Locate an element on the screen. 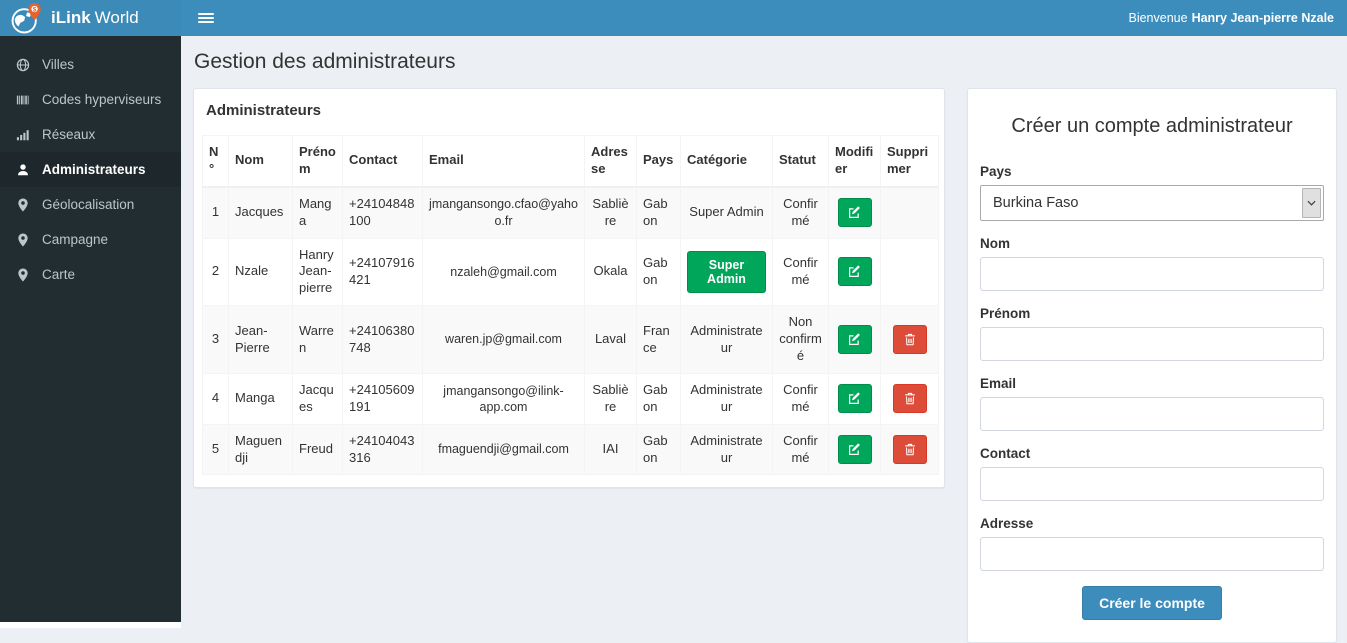 The width and height of the screenshot is (1347, 643). col-header-supprimer: Supprimer is located at coordinates (909, 161).